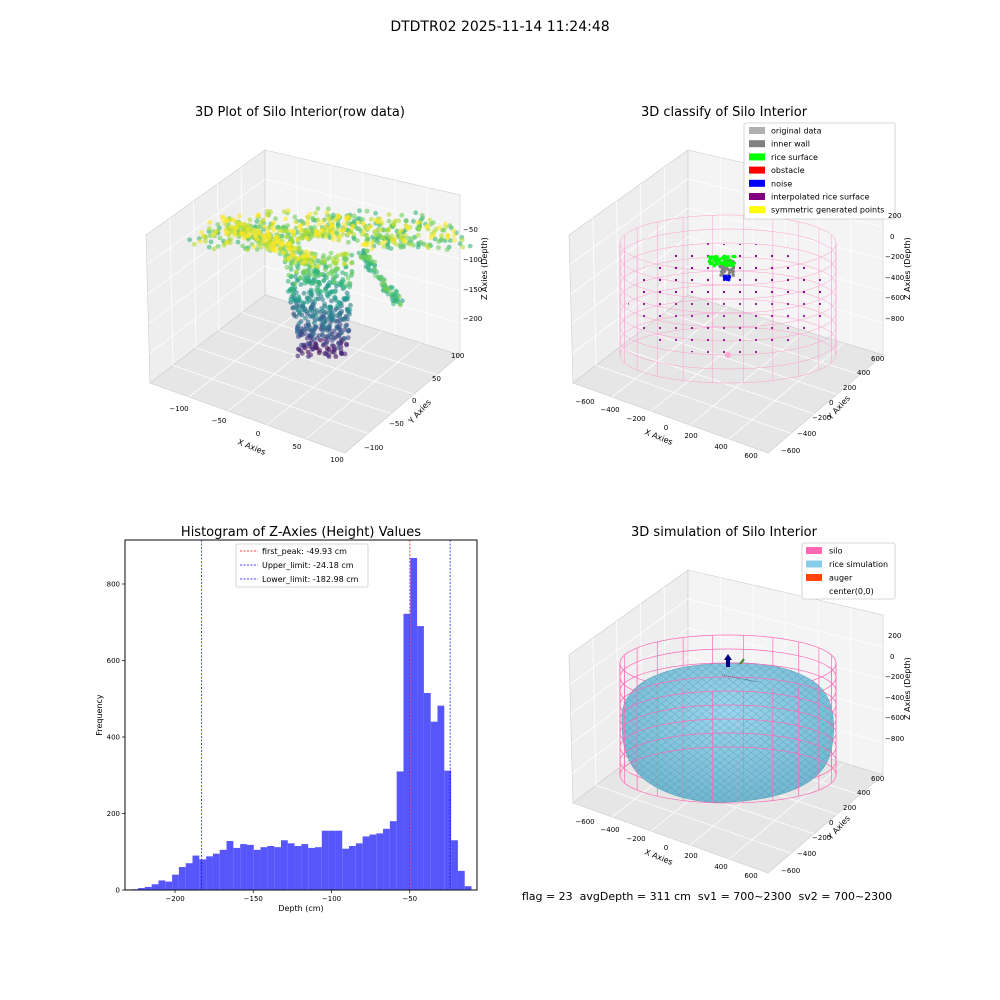 The width and height of the screenshot is (1000, 1000). What do you see at coordinates (740, 668) in the screenshot?
I see `sim-auger` at bounding box center [740, 668].